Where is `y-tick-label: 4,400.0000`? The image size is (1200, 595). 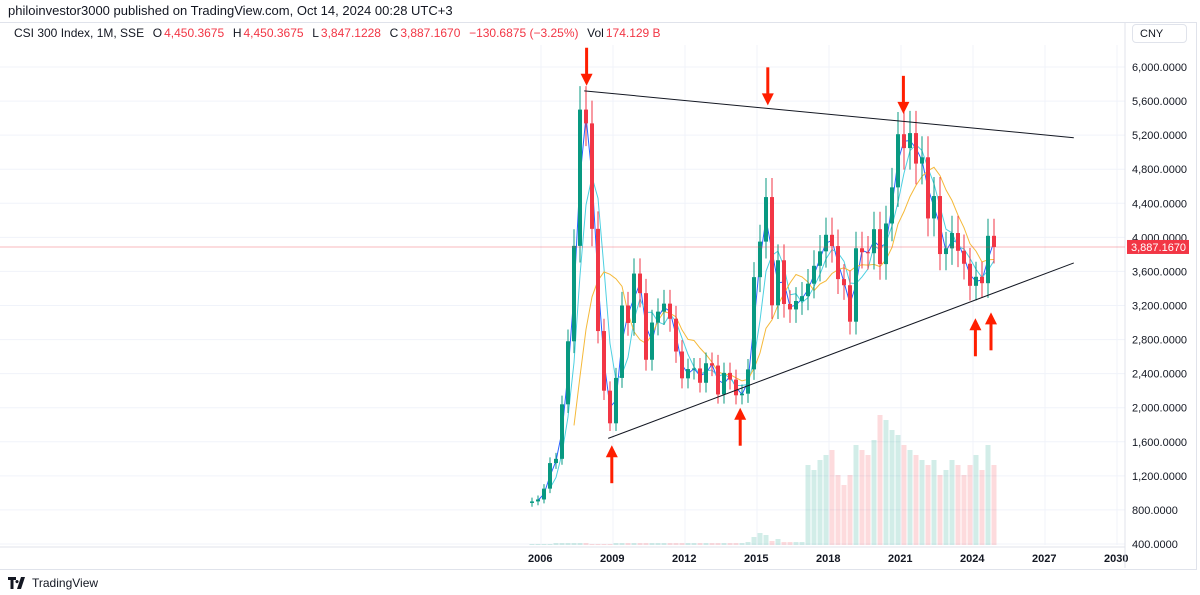 y-tick-label: 4,400.0000 is located at coordinates (1159, 204).